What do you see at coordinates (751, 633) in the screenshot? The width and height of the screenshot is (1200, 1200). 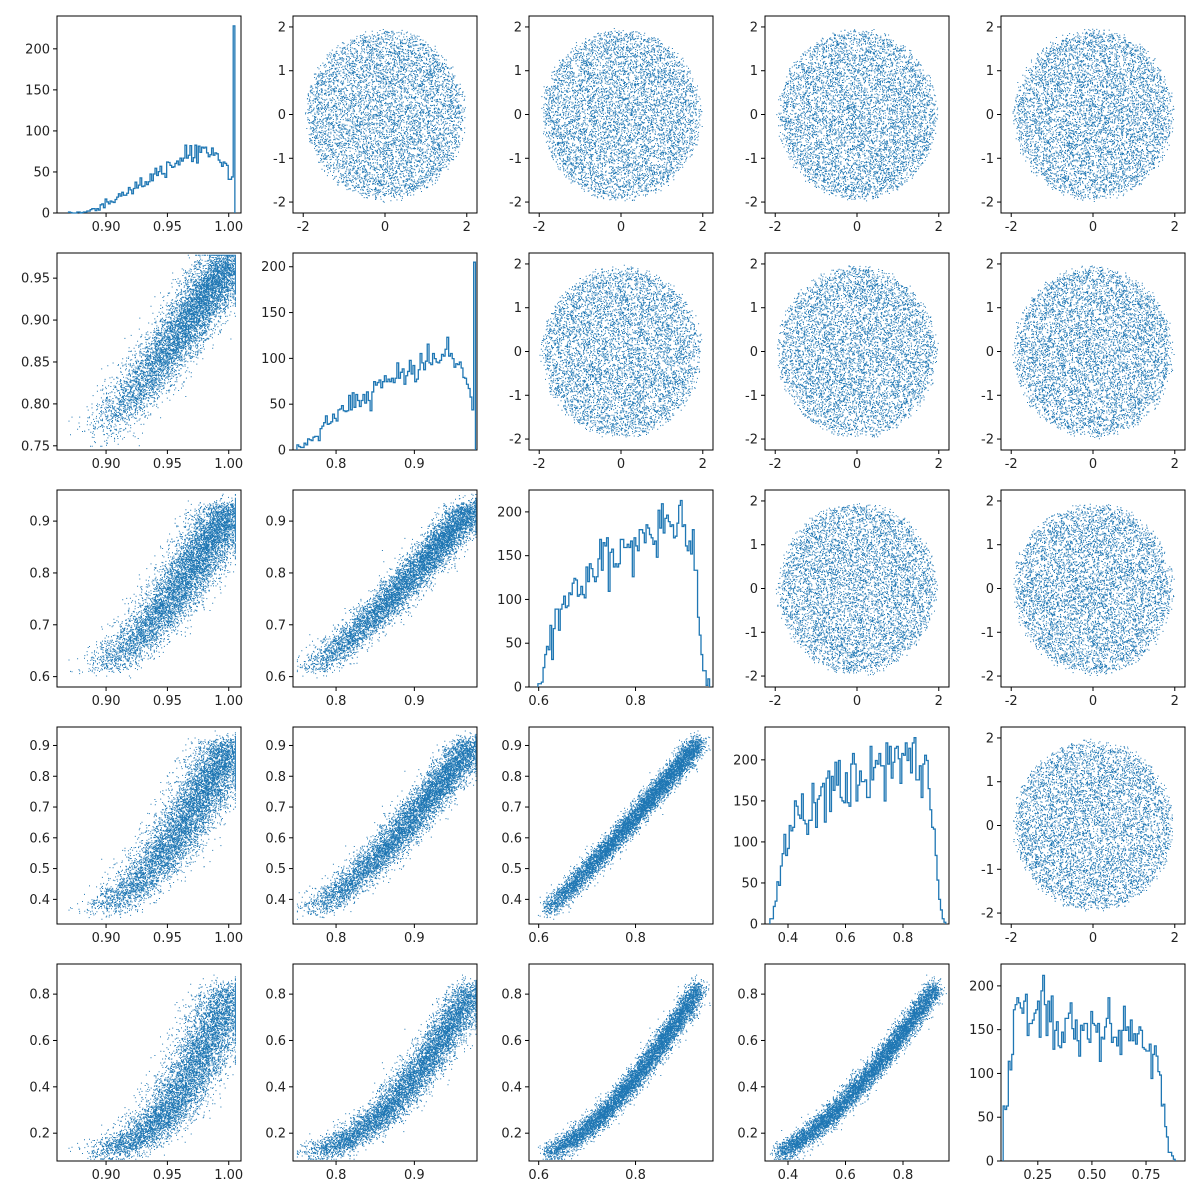 I see `noise-2-3-y-tick-label: -1` at bounding box center [751, 633].